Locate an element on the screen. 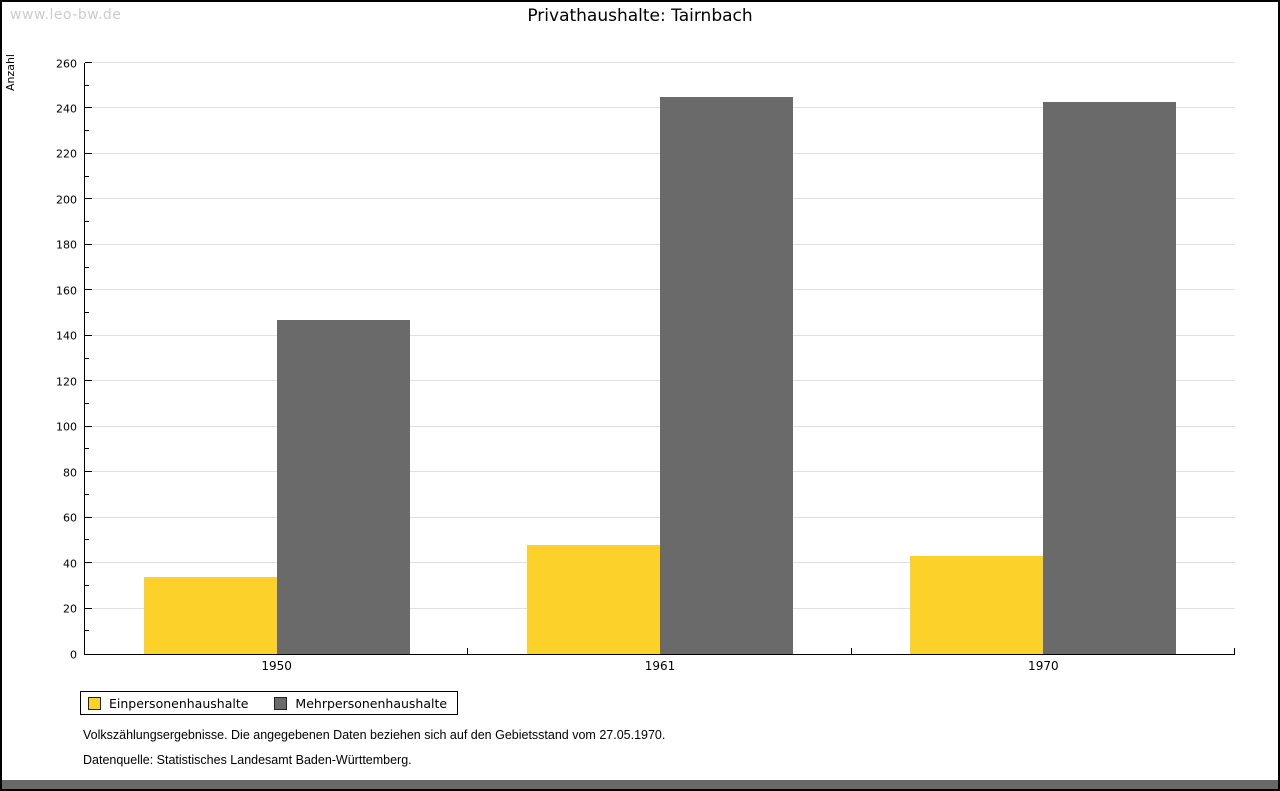  chart-title: Privathaushalte: Tairnbach is located at coordinates (640, 16).